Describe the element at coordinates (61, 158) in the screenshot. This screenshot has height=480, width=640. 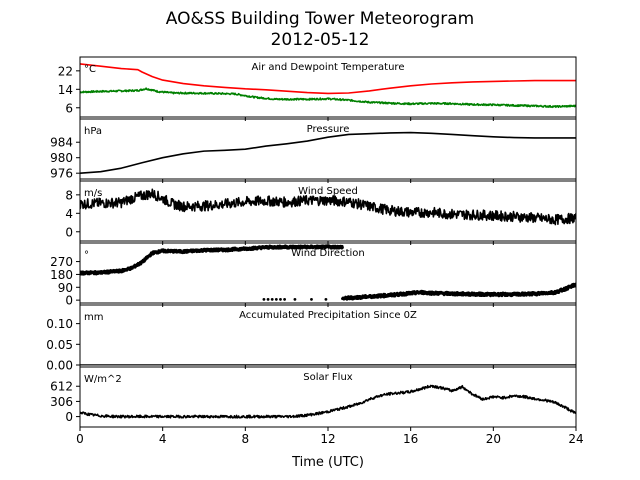
I see `y-tick-label: 980` at that location.